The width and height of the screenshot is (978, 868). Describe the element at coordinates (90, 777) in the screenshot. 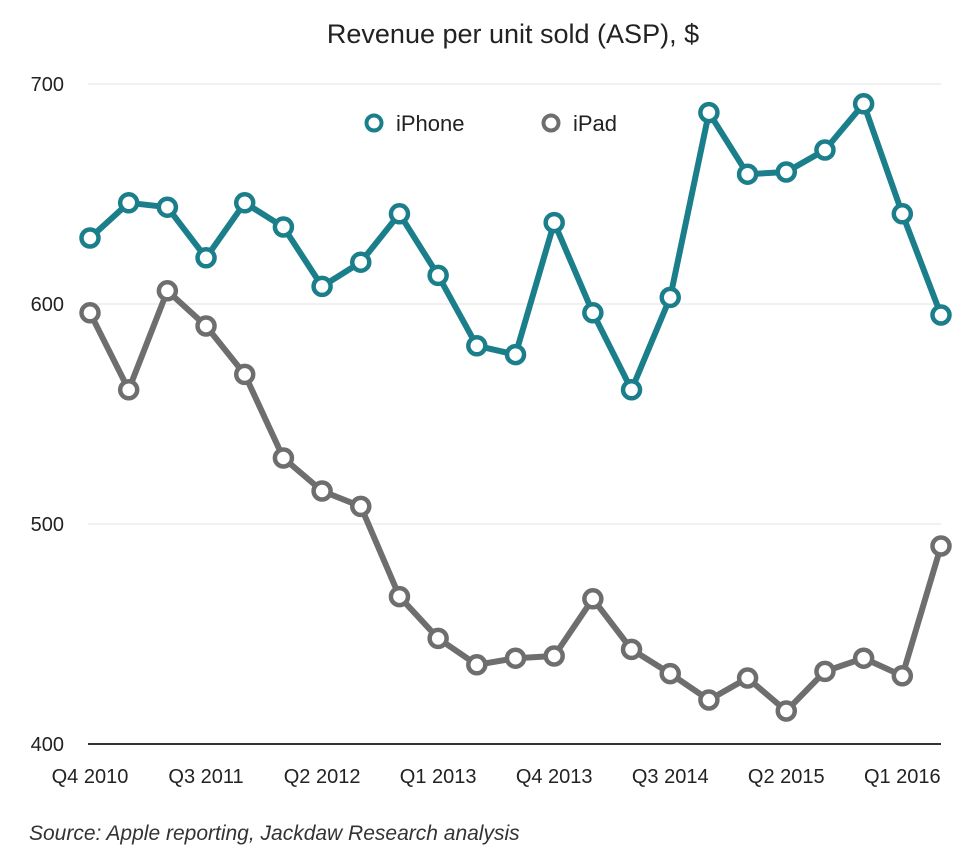

I see `x-tick-label: Q4 2010` at that location.